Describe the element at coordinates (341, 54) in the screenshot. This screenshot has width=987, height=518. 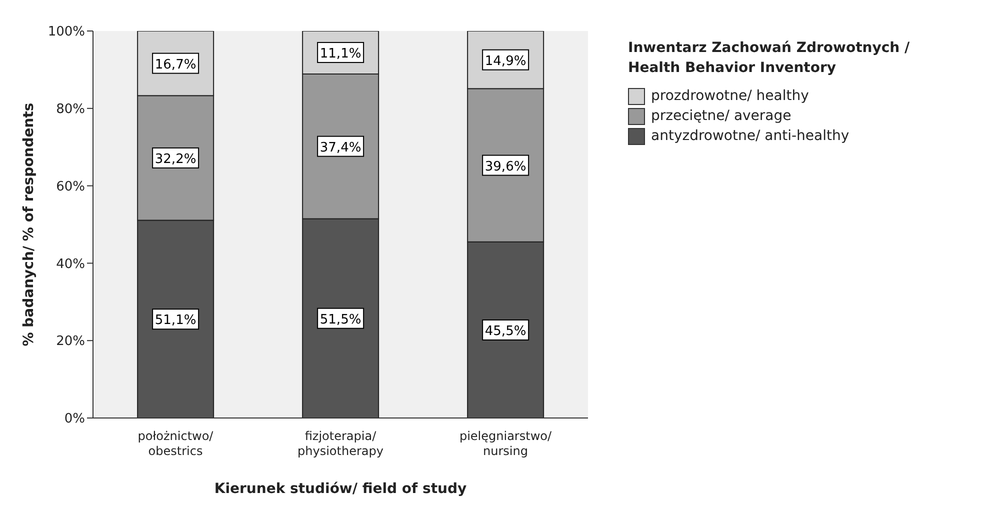
I see `data-label: 11,1%` at that location.